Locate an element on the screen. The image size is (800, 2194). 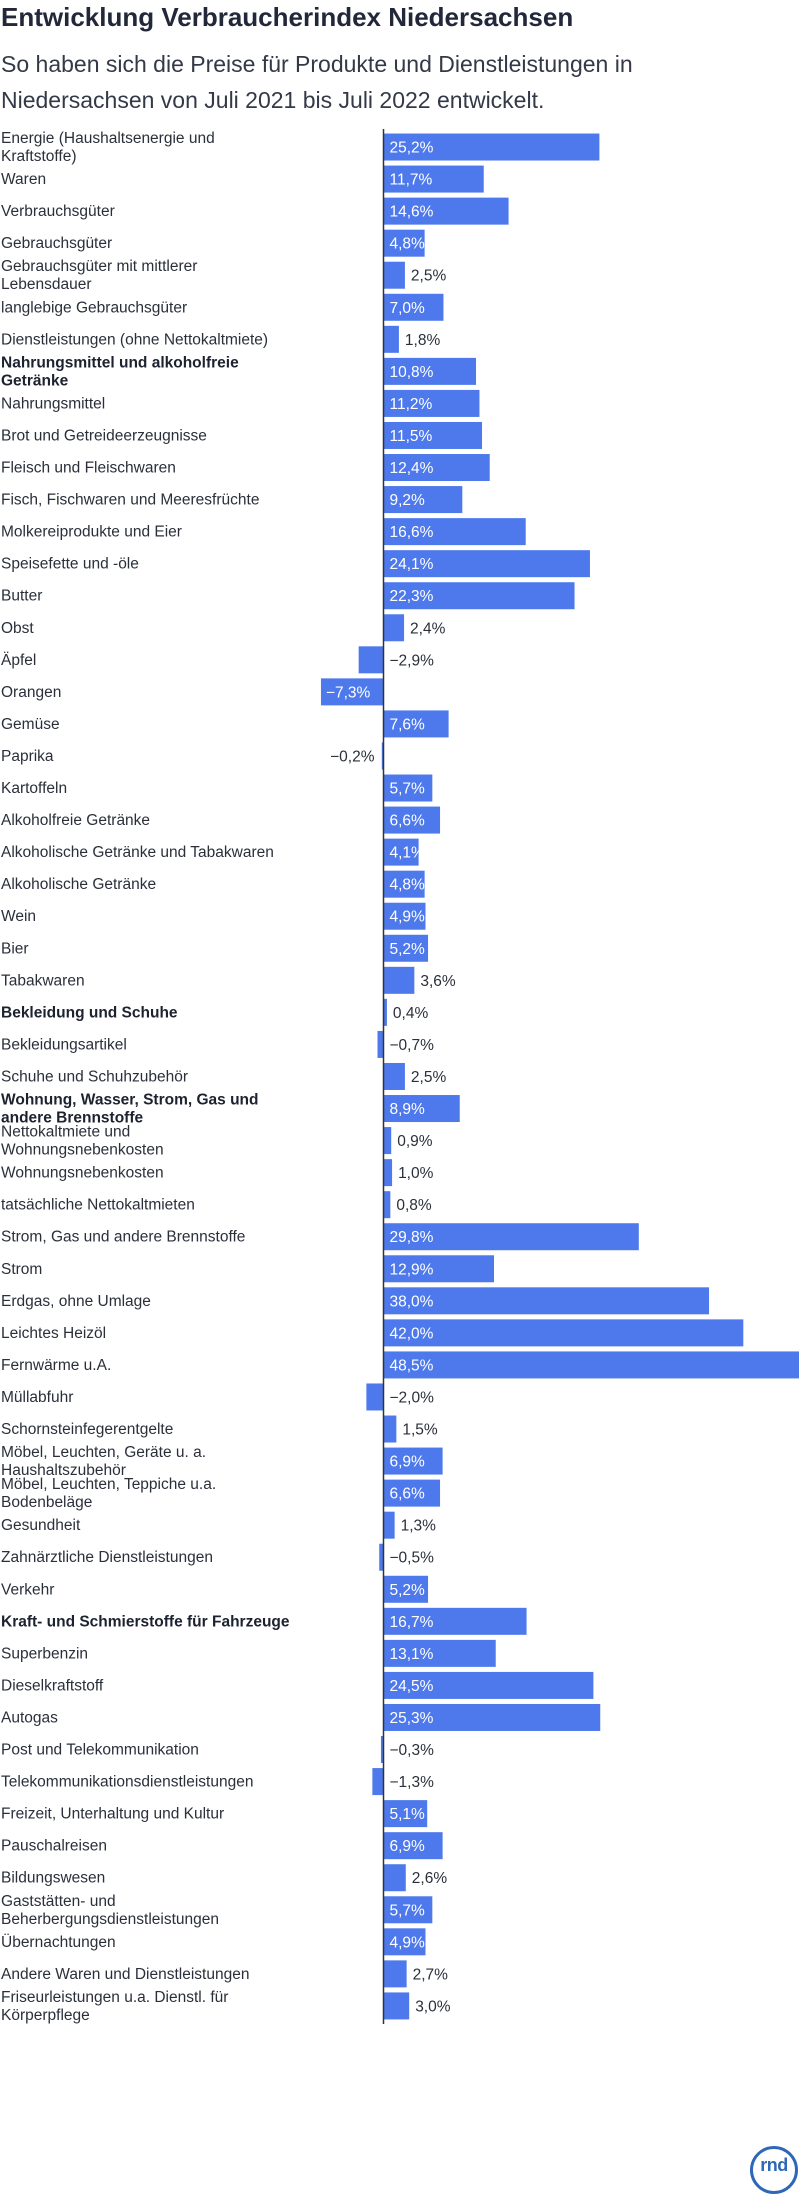
value-label: 0,9% is located at coordinates (415, 1141).